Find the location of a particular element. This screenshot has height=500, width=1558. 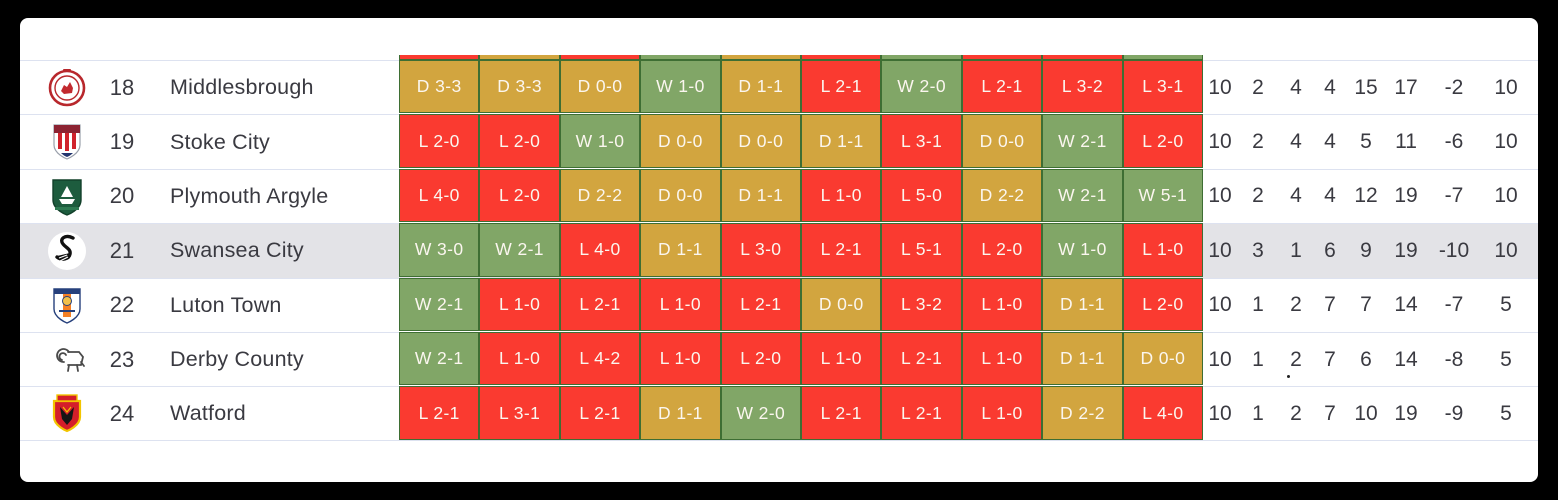

form-cell: W 5-1 is located at coordinates (1163, 195).